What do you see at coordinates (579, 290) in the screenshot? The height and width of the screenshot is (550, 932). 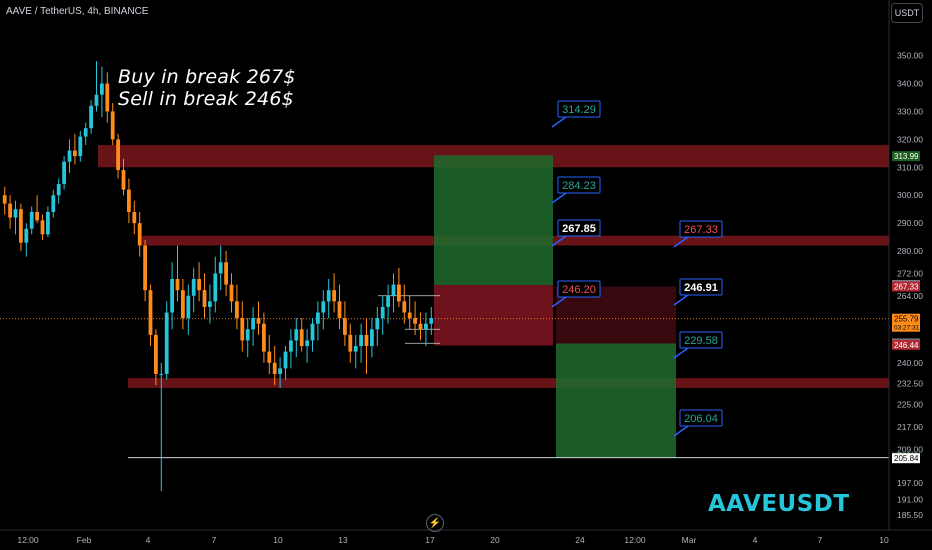 I see `level-label-text: 246.20` at bounding box center [579, 290].